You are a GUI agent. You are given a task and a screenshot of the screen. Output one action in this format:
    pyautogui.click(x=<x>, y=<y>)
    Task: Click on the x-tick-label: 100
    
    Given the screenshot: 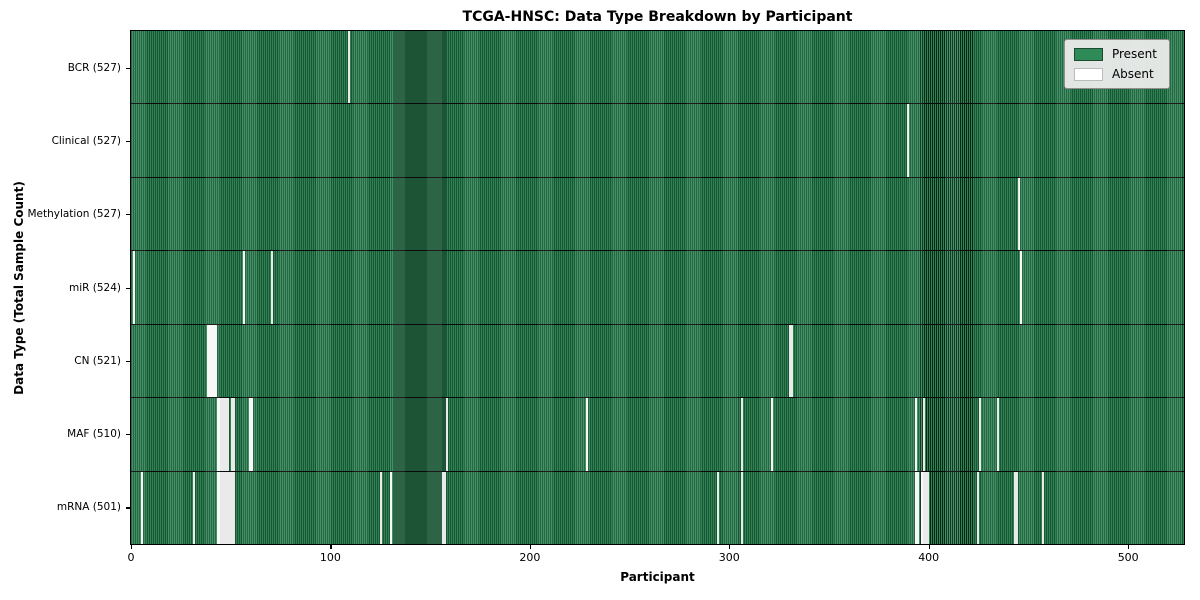 What is the action you would take?
    pyautogui.click(x=330, y=557)
    